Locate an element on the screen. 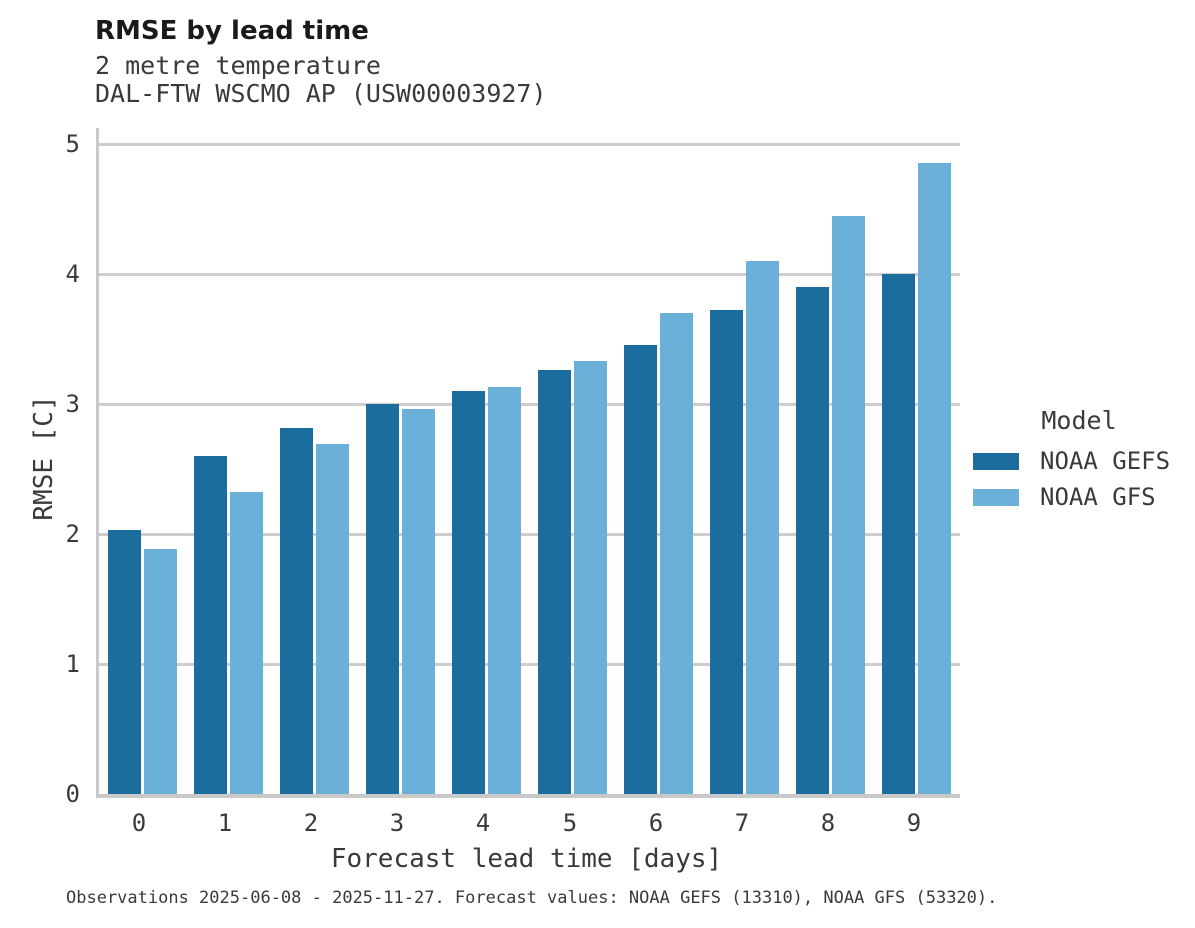 The image size is (1195, 928). x-tick-label-6: 6 is located at coordinates (656, 823).